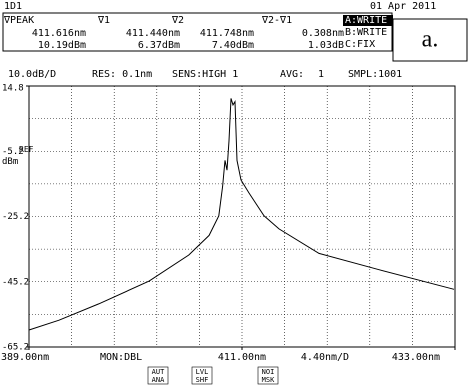 The height and width of the screenshot is (385, 468). Describe the element at coordinates (153, 33) in the screenshot. I see `marker-wavelength: 411.440nm` at that location.